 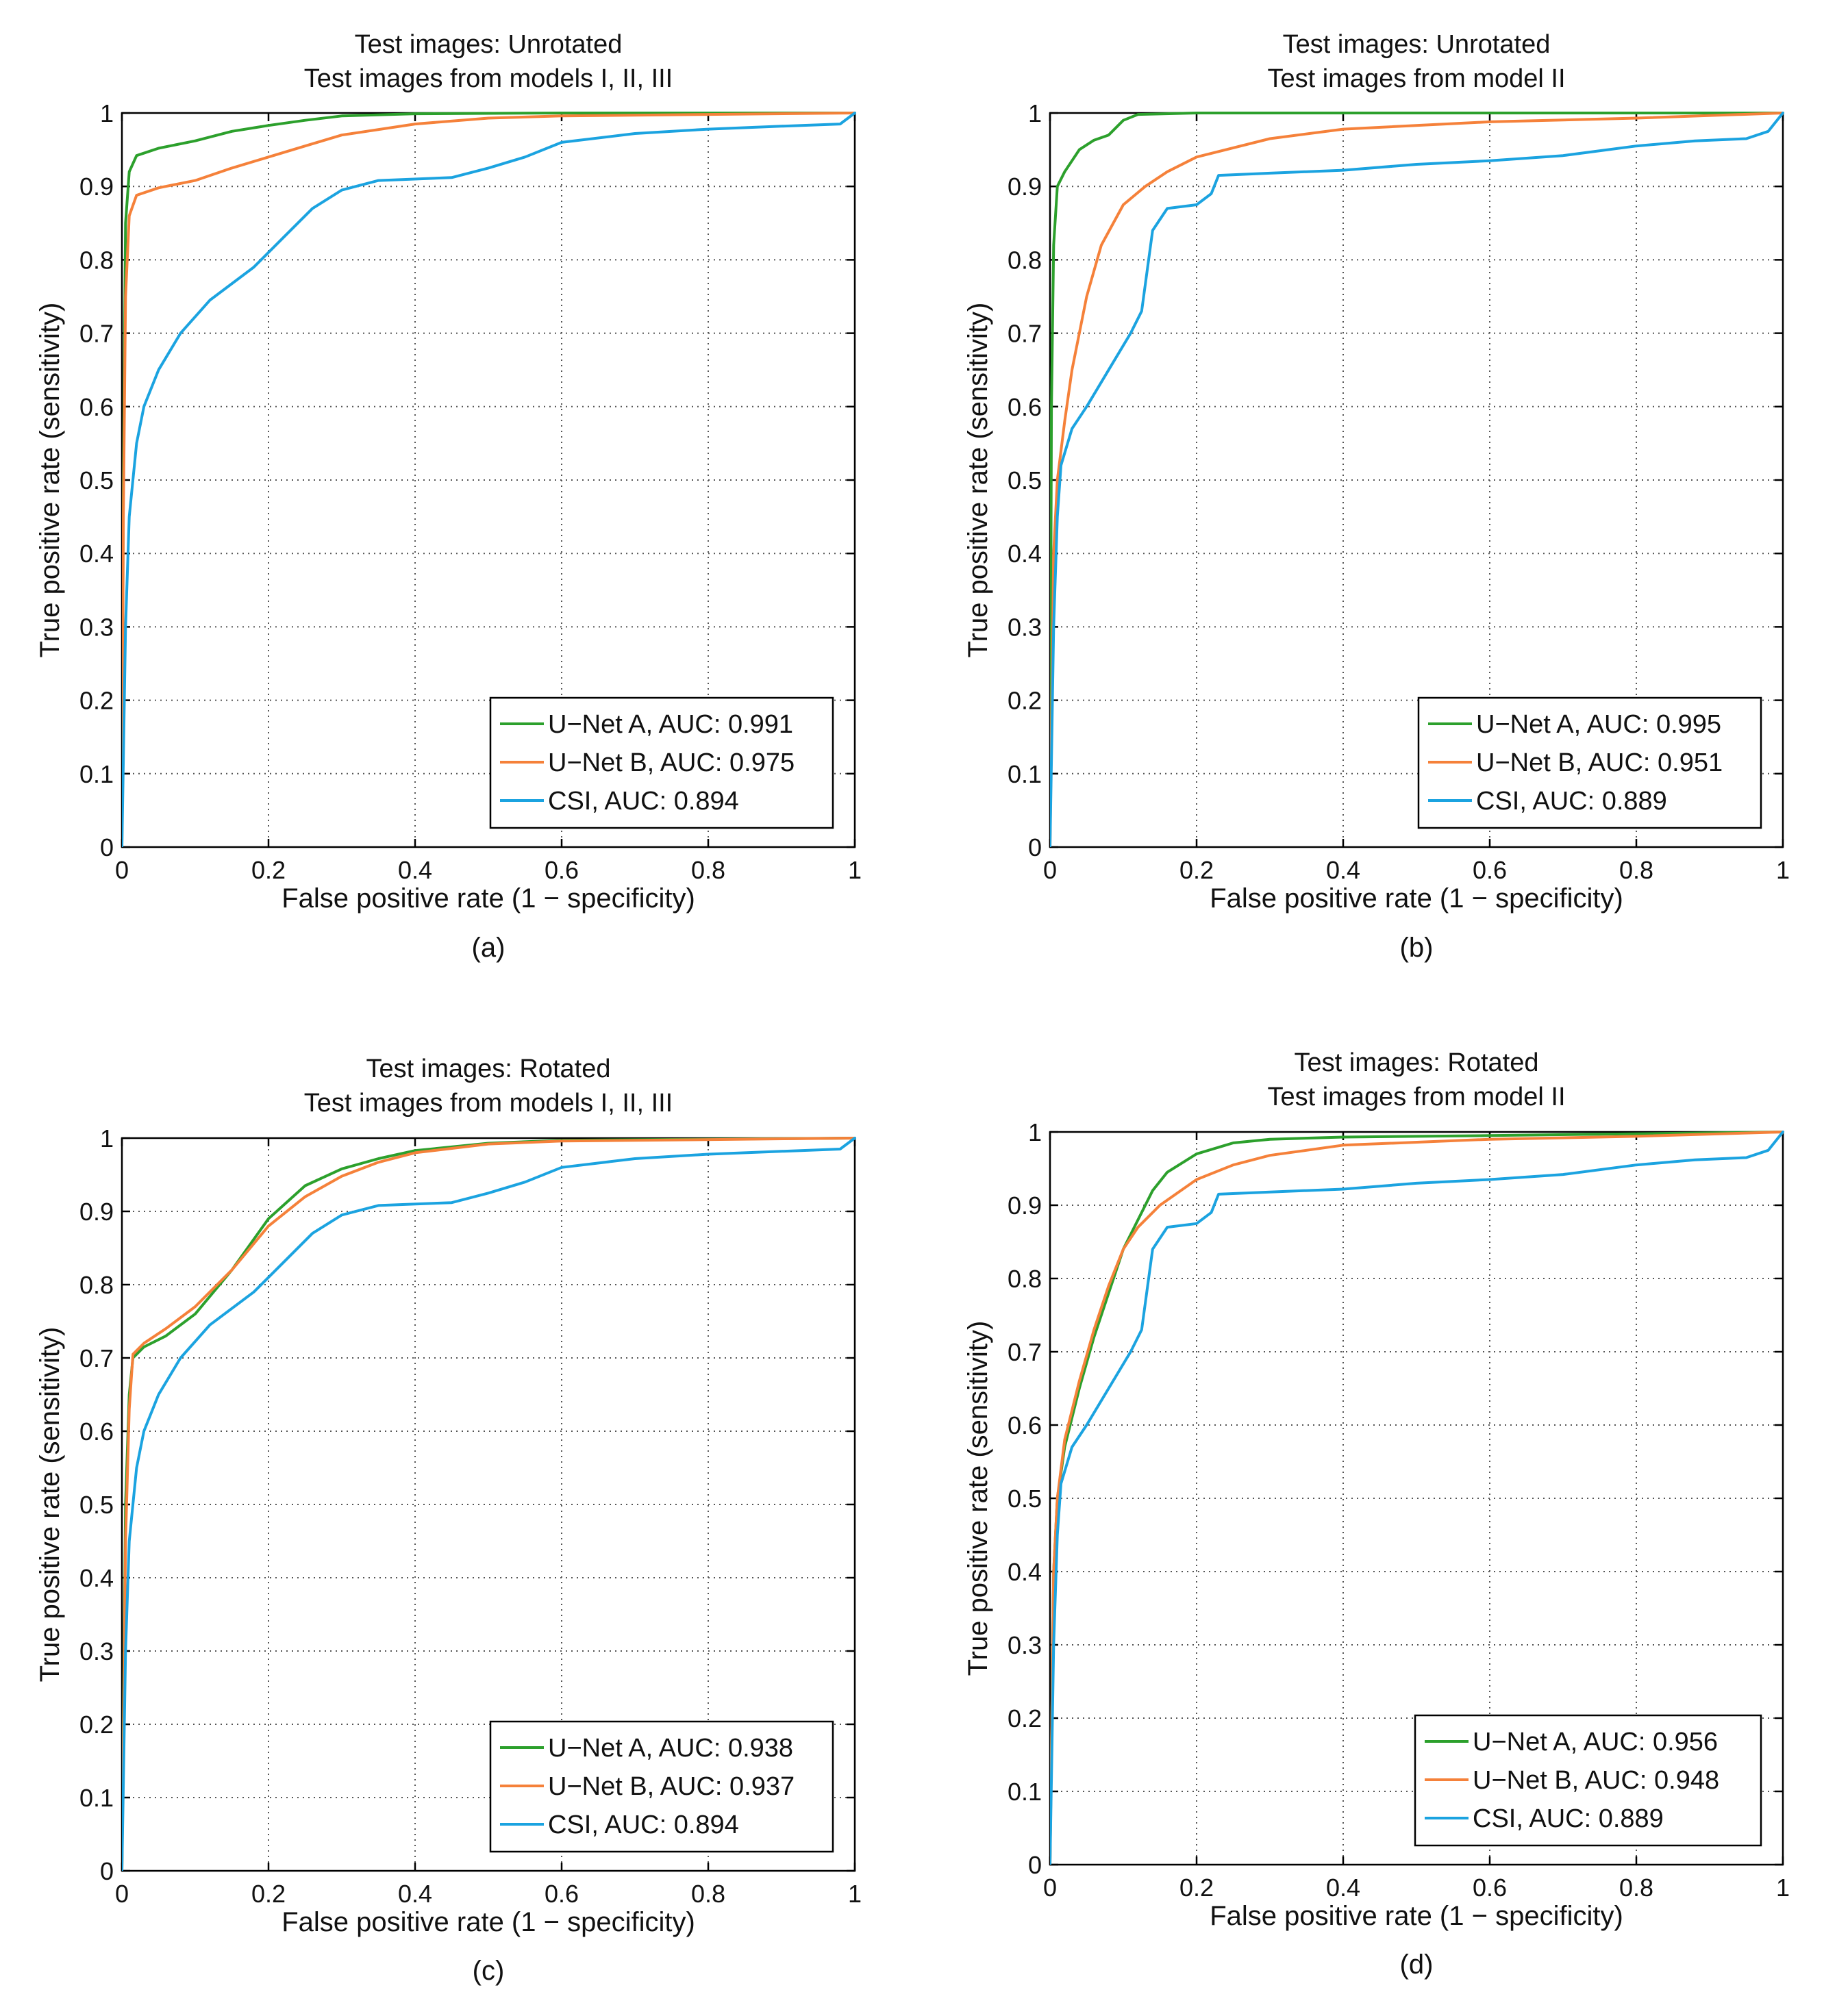 I want to click on panel-label: (d), so click(x=1417, y=1965).